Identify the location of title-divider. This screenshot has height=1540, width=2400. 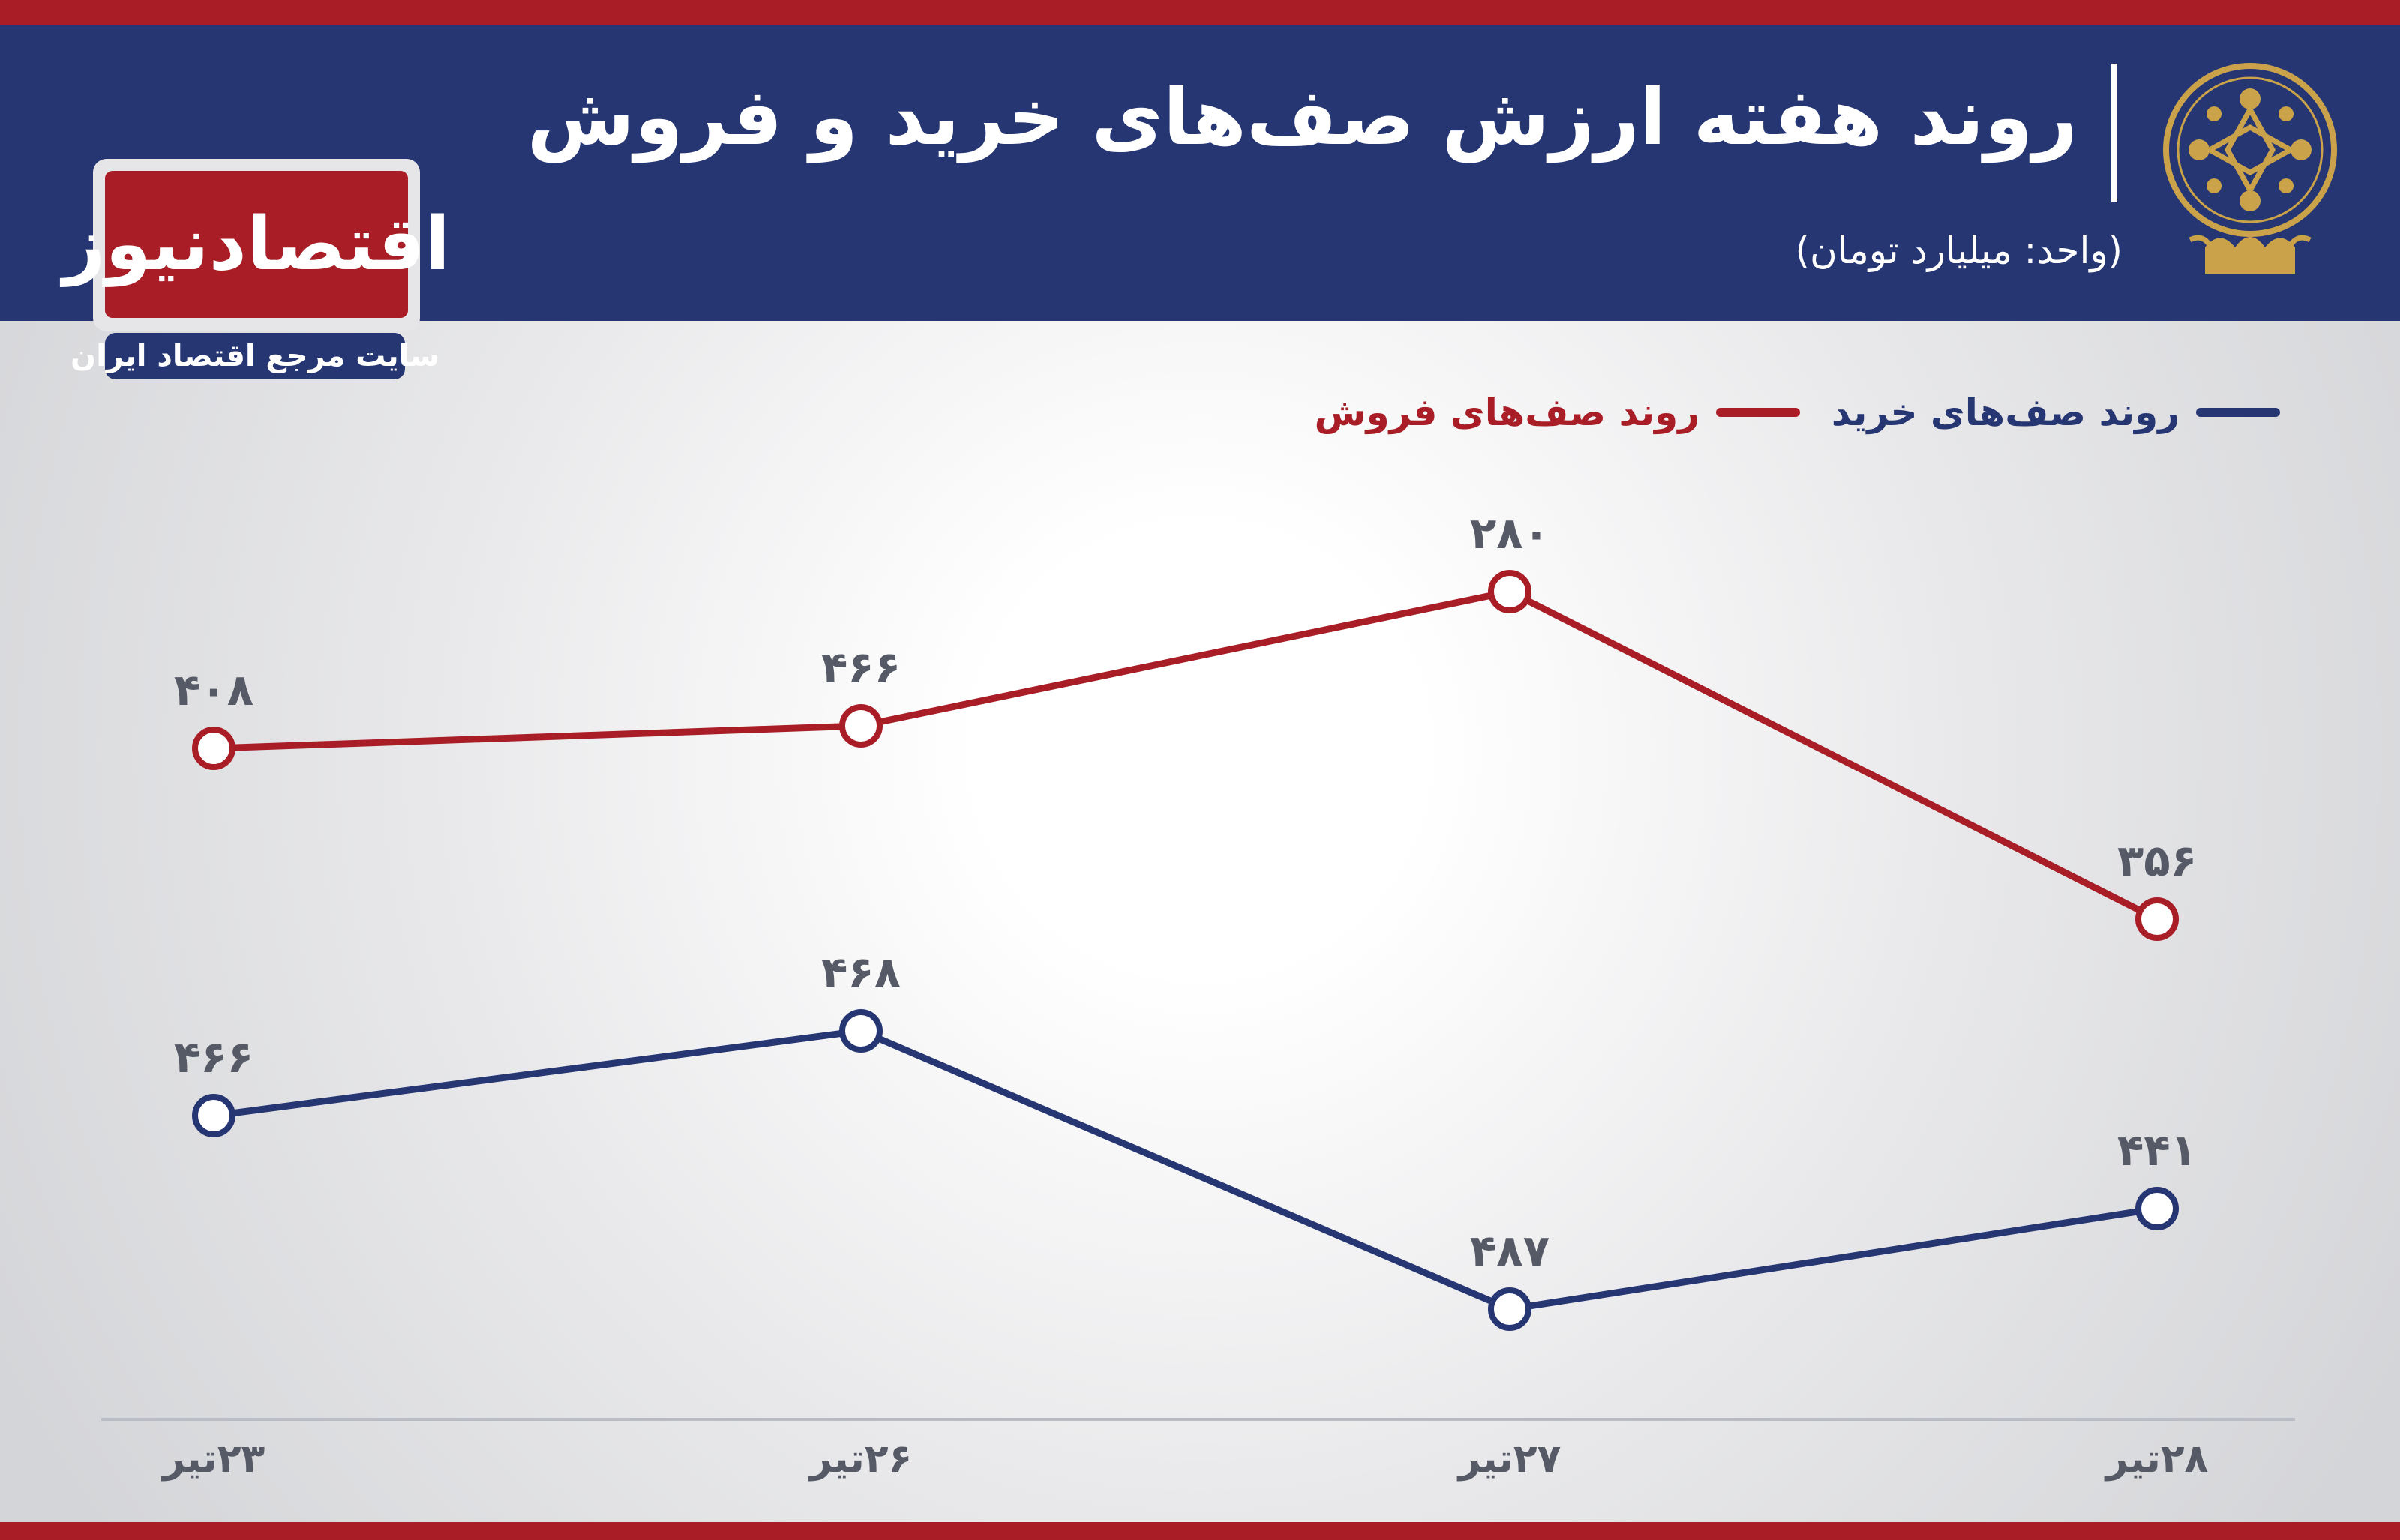
(2114, 133).